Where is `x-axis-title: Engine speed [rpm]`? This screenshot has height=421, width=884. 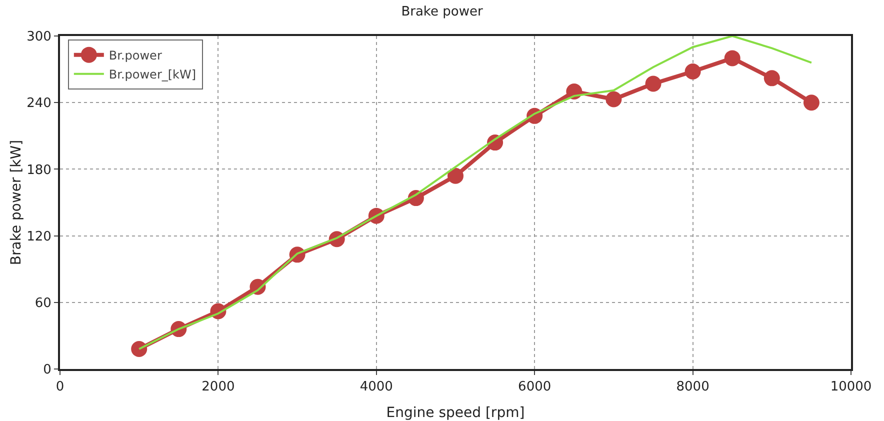
x-axis-title: Engine speed [rpm] is located at coordinates (455, 413).